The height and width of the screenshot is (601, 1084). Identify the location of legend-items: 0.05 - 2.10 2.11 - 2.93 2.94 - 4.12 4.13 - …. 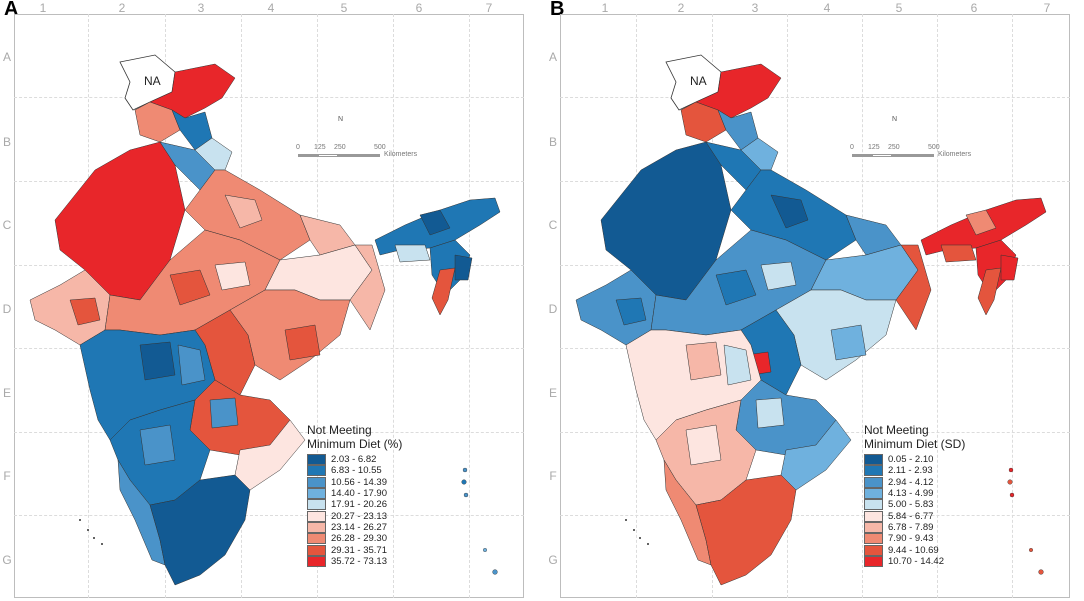
(914, 510).